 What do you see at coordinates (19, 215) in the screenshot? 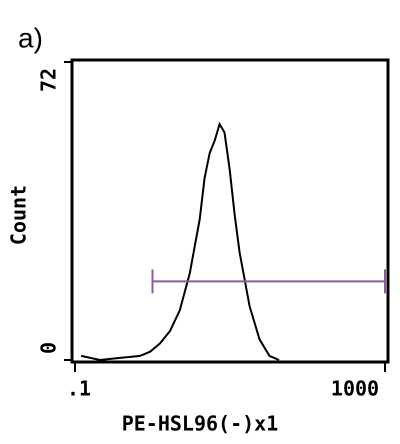
I see `y-axis-label: Count` at bounding box center [19, 215].